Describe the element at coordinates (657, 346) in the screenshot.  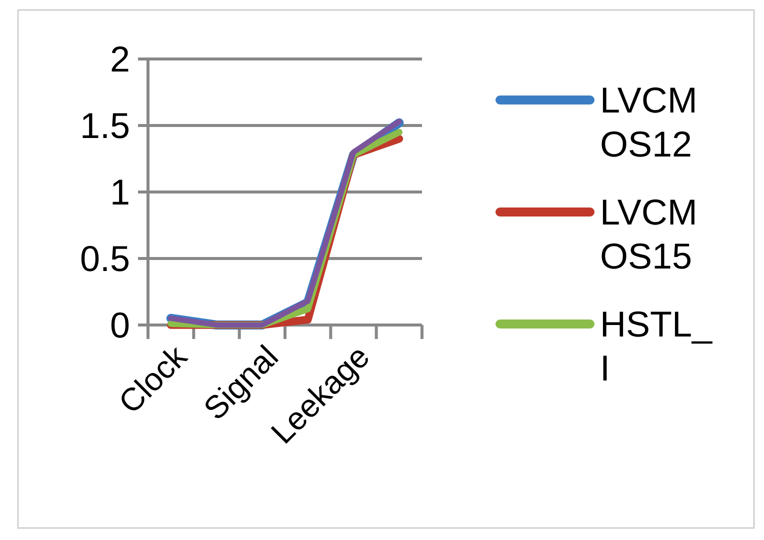
I see `legend-label: HSTL_I` at that location.